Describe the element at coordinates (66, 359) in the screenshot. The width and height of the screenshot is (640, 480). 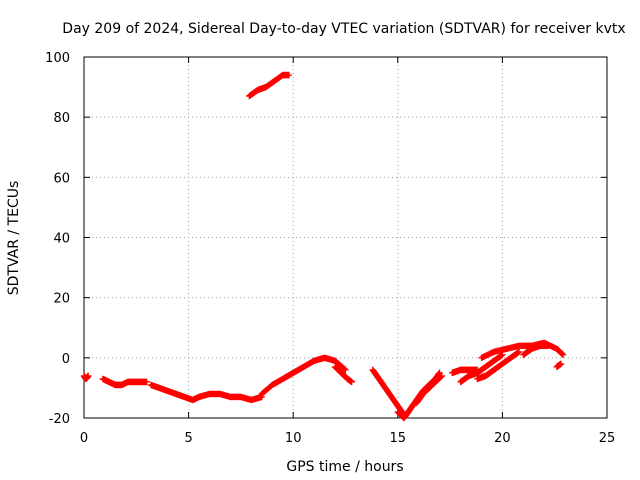
I see `y-tick-label: 0` at that location.